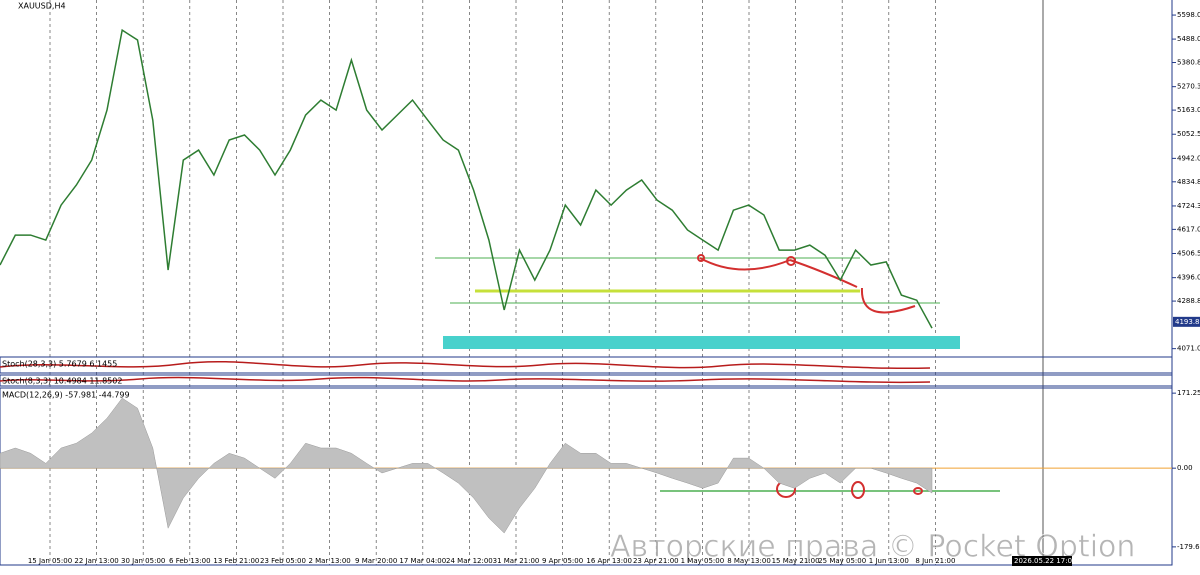 The height and width of the screenshot is (575, 1200). Describe the element at coordinates (1188, 547) in the screenshot. I see `y-tick-label: -179.63` at that location.